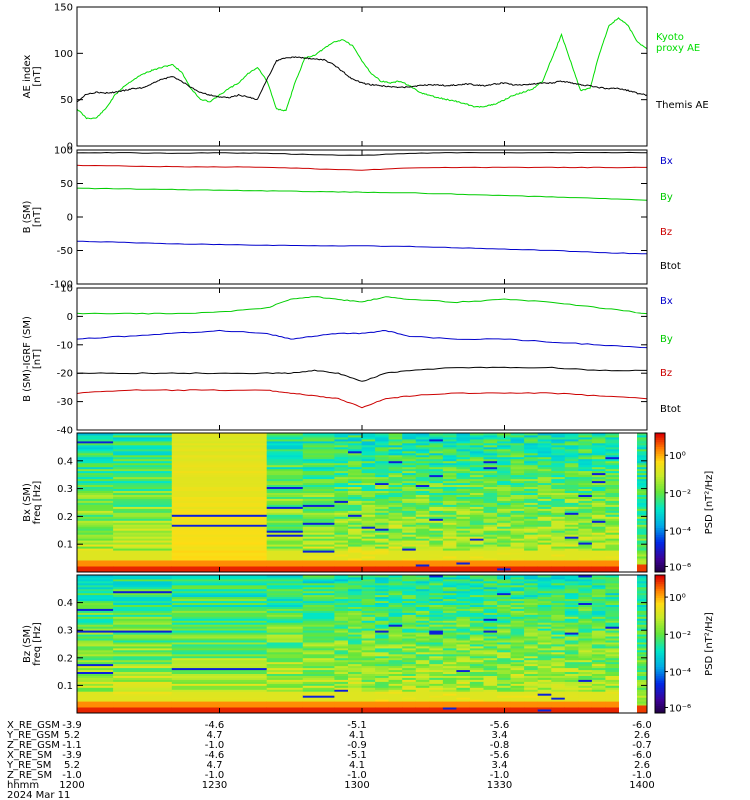 The height and width of the screenshot is (800, 750). I want to click on series-line-bx, so click(362, 247).